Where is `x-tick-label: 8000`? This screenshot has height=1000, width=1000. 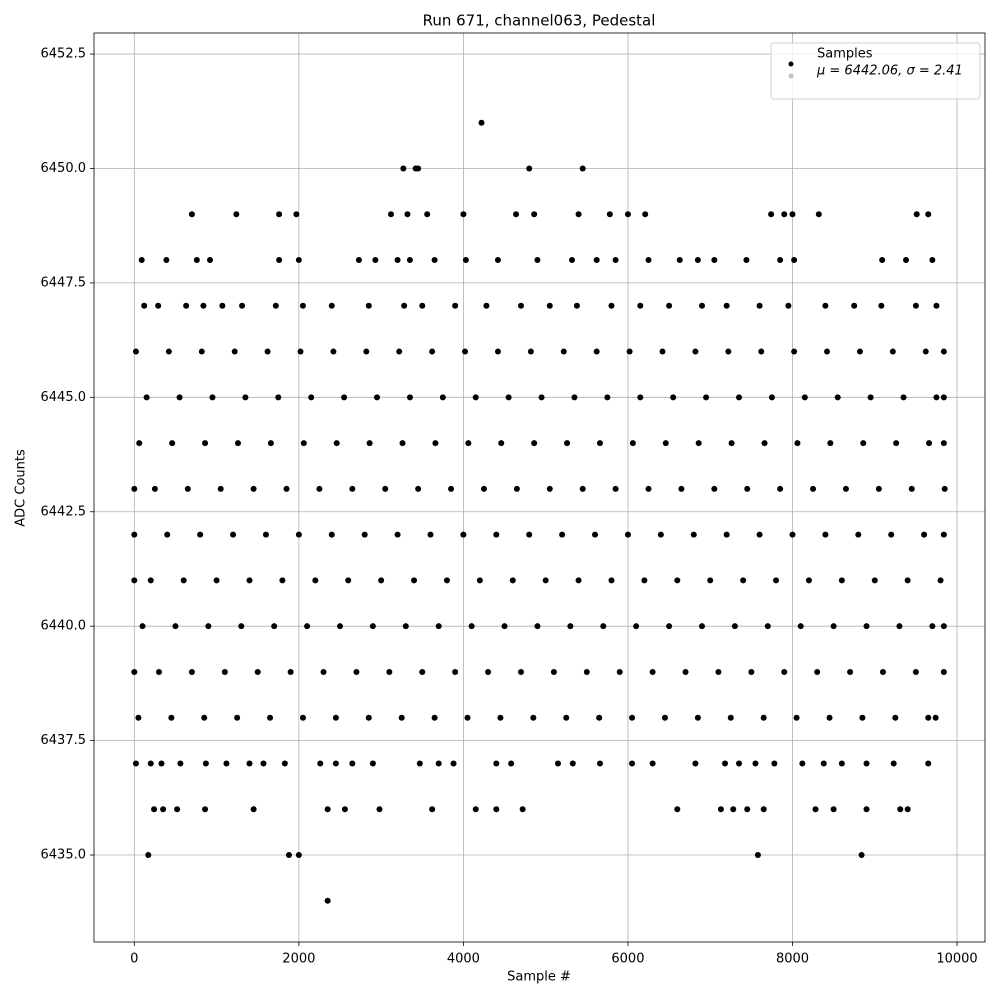
x-tick-label: 8000 is located at coordinates (792, 959).